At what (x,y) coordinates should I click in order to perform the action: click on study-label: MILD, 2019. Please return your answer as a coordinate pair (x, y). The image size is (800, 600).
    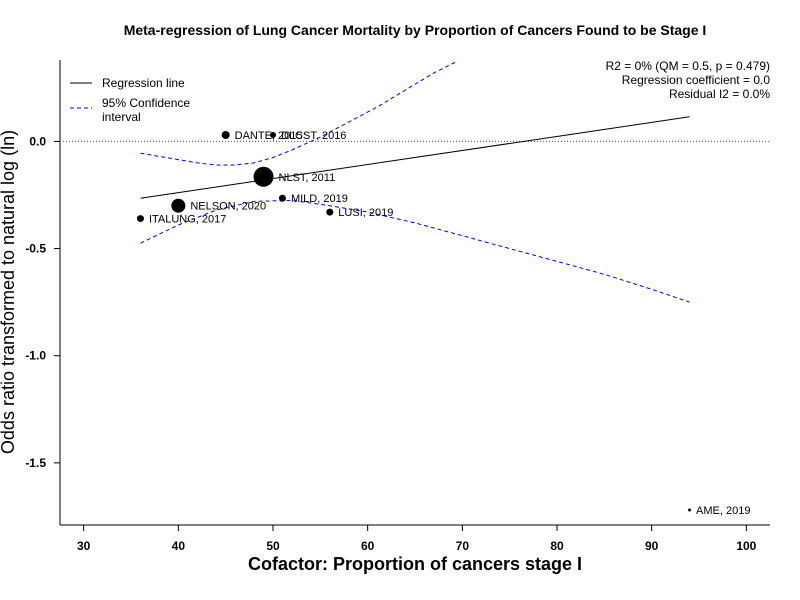
    Looking at the image, I should click on (319, 199).